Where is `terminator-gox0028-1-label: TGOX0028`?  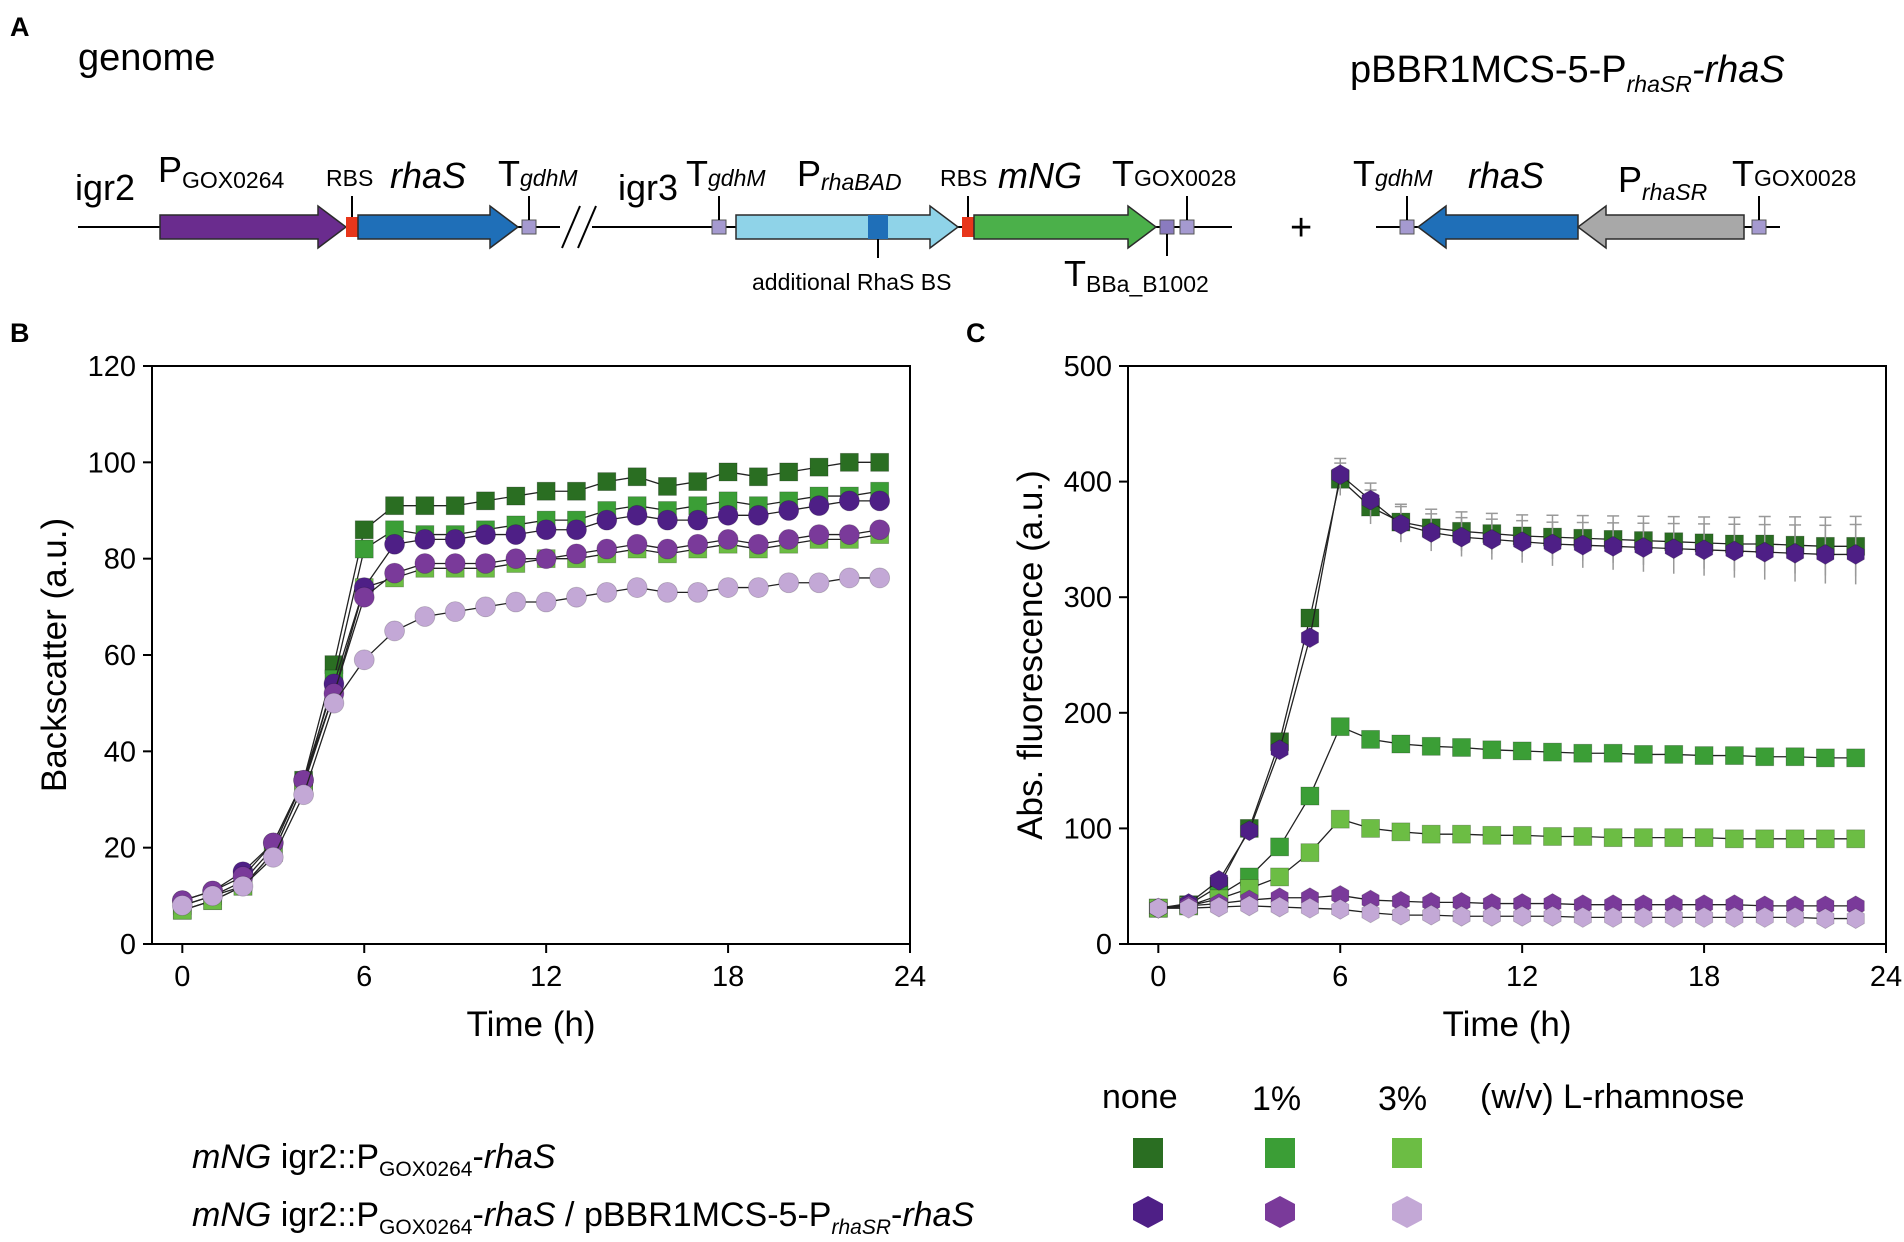 terminator-gox0028-1-label: TGOX0028 is located at coordinates (1174, 173).